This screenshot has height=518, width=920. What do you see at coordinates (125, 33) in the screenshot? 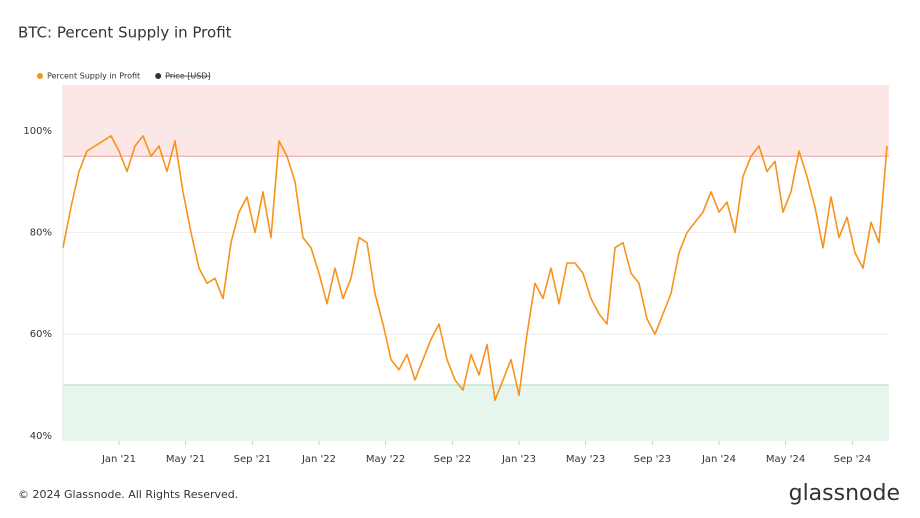
I see `chart-title: BTC: Percent Supply in Profit` at bounding box center [125, 33].